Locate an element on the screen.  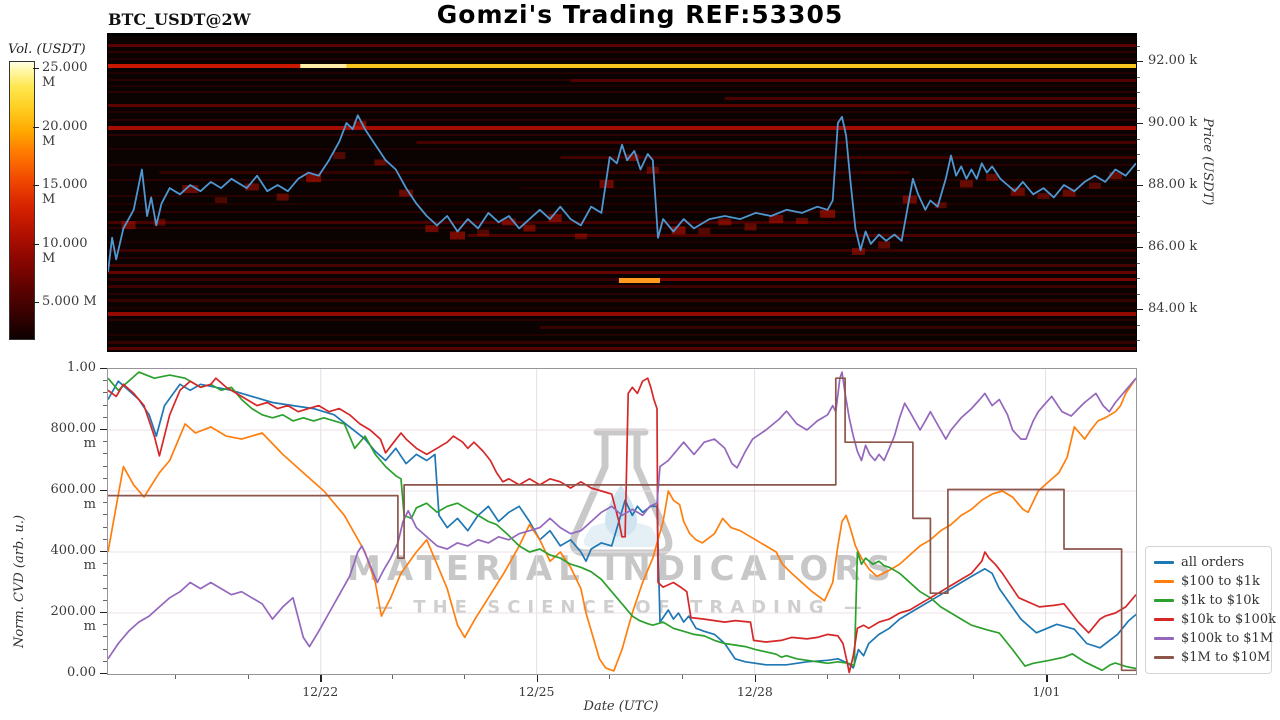
price-tick-label: 88.00 k is located at coordinates (1173, 184).